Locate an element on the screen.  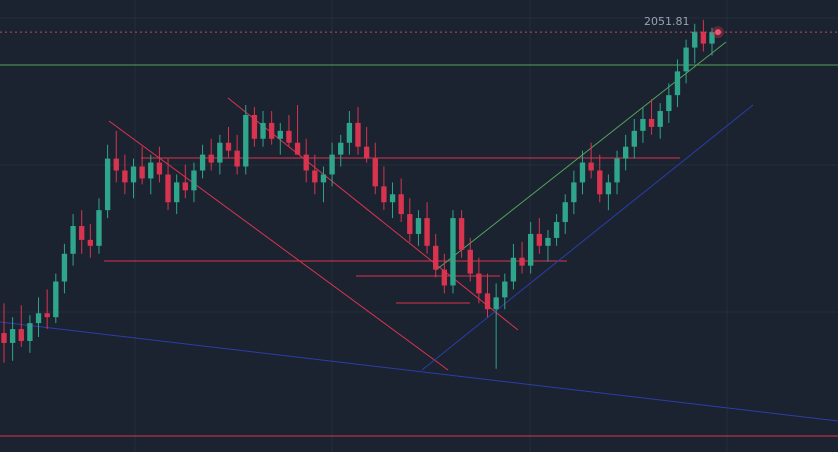
price-overlays is located at coordinates (419, 32).